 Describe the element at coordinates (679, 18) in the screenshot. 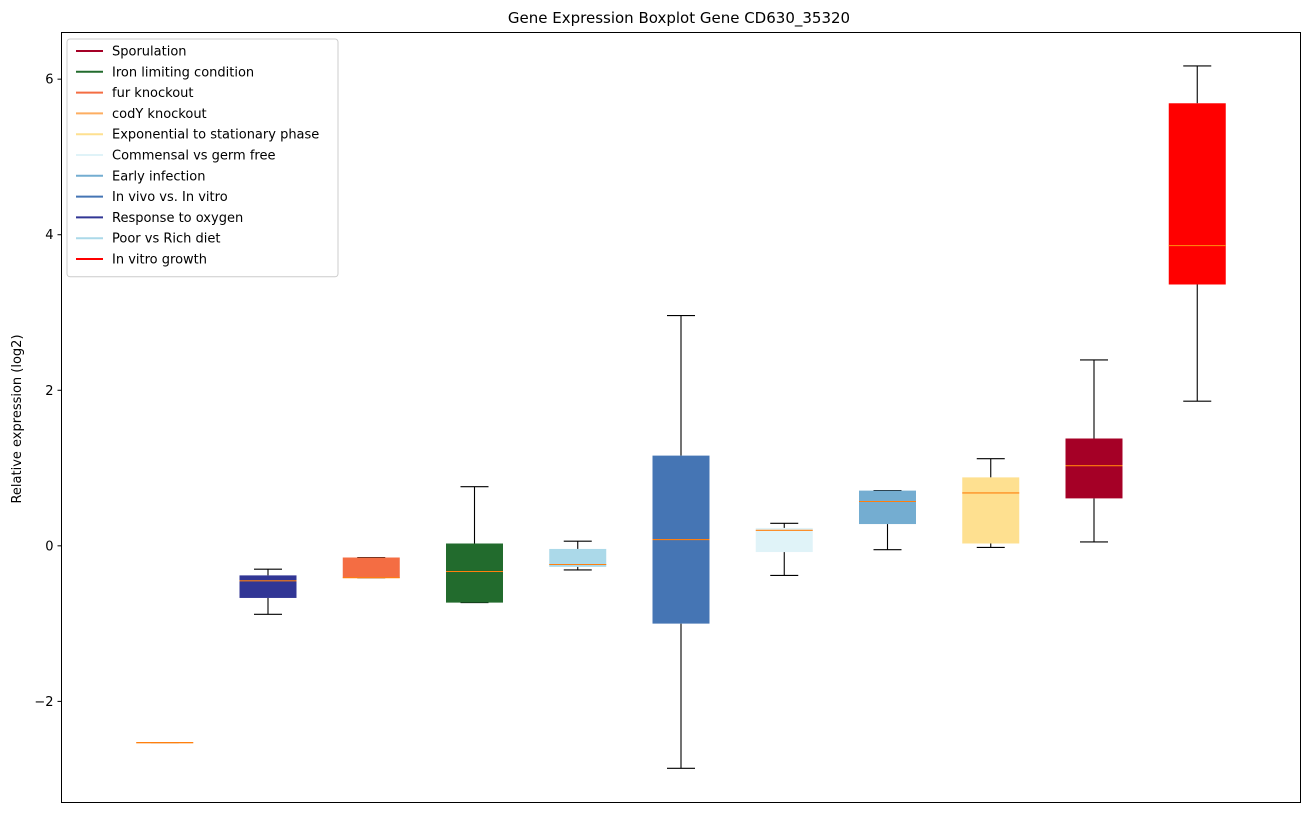

I see `chart-title: Gene Expression Boxplot Gene CD630_35320` at that location.